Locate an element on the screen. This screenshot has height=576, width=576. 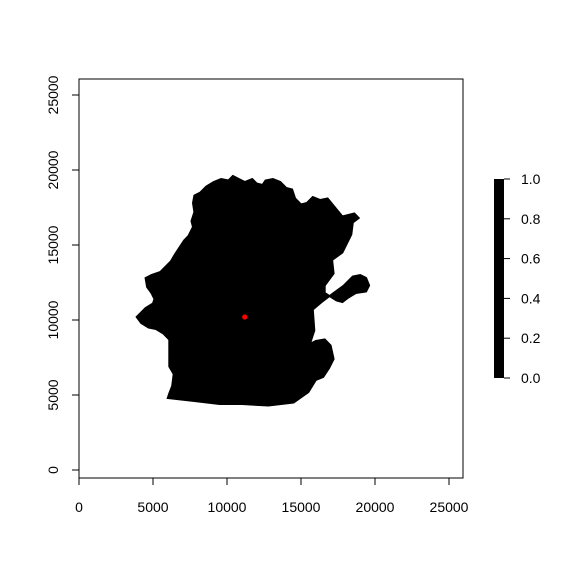
x-tick-label: 10000 is located at coordinates (227, 507).